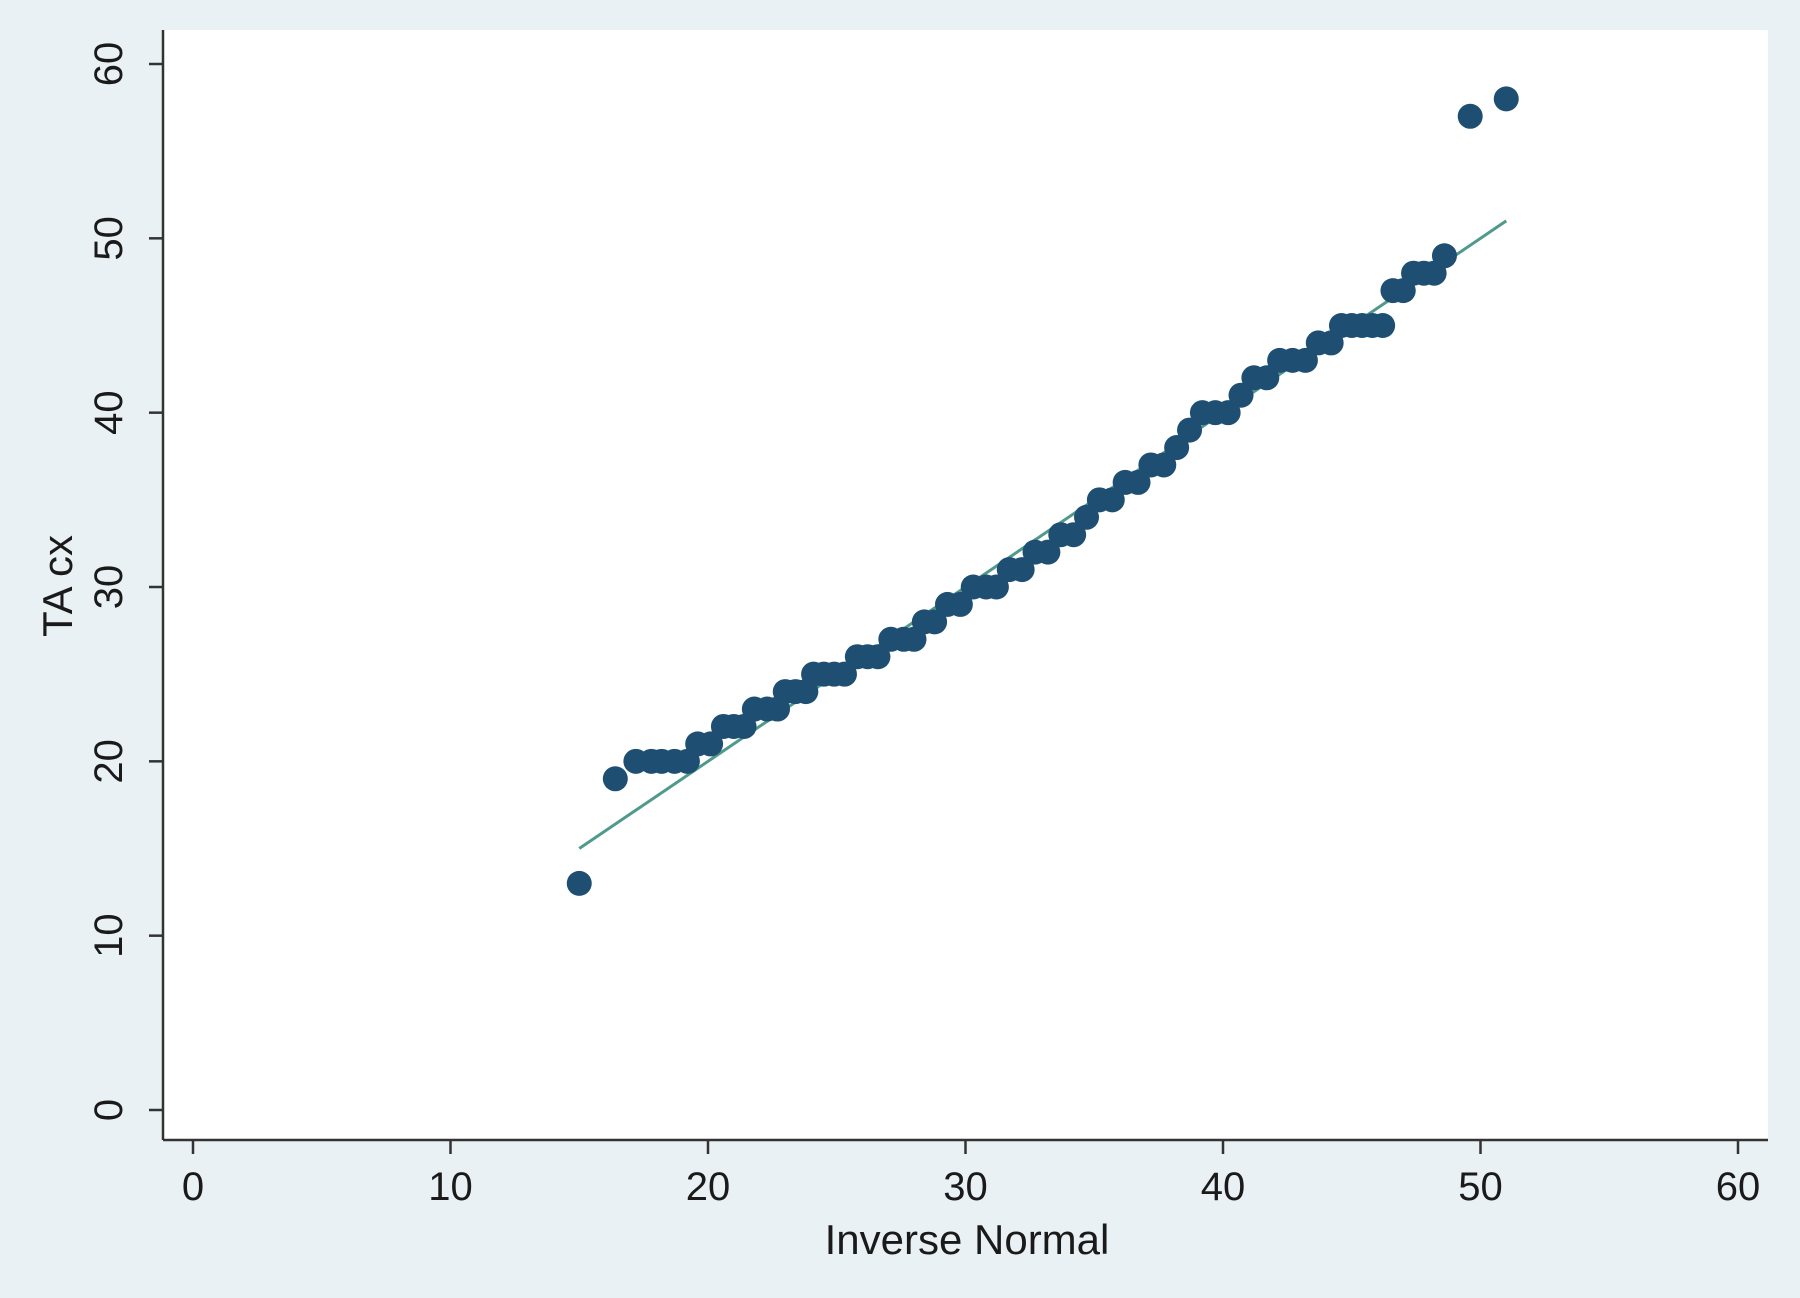 Image resolution: width=1800 pixels, height=1298 pixels. What do you see at coordinates (109, 761) in the screenshot?
I see `y-tick-label: 20` at bounding box center [109, 761].